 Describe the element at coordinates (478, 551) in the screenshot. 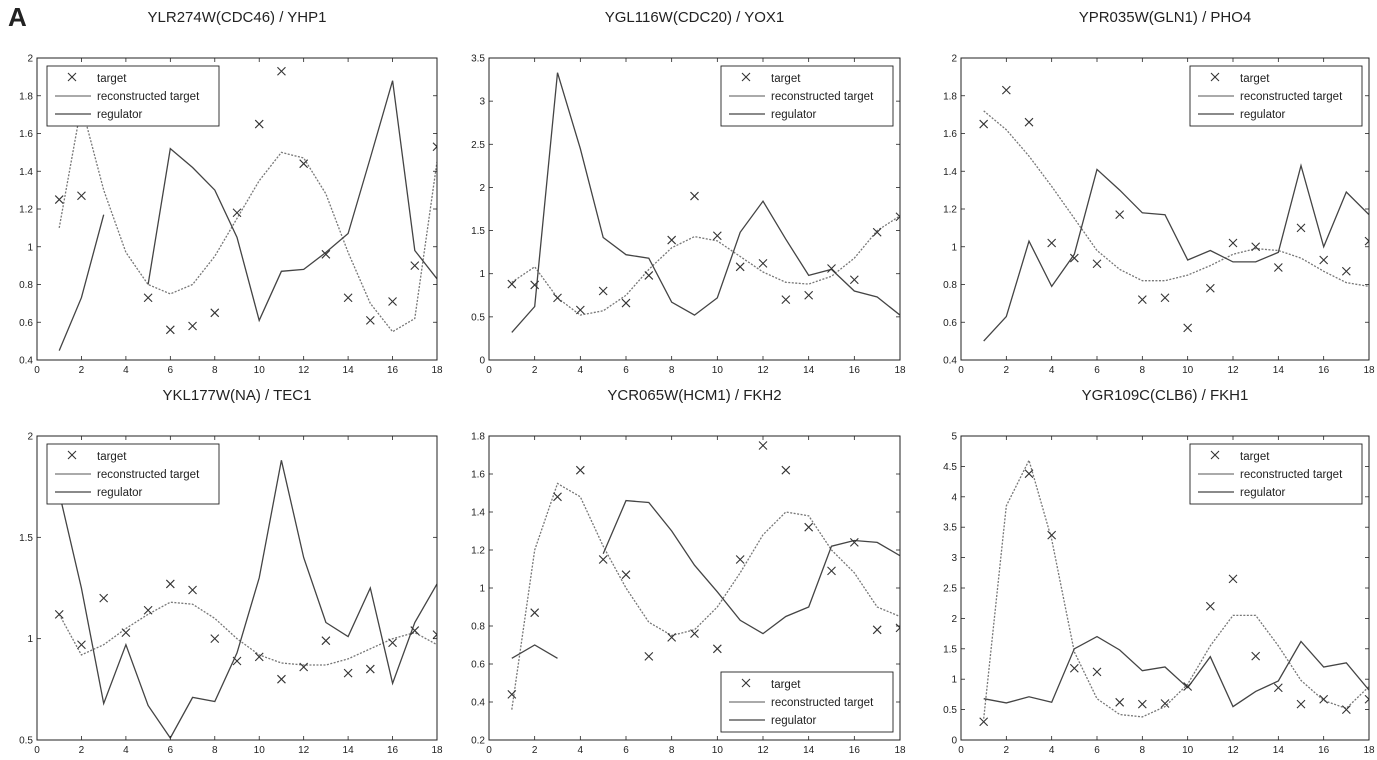

I see `y-tick-label: 1.2` at that location.